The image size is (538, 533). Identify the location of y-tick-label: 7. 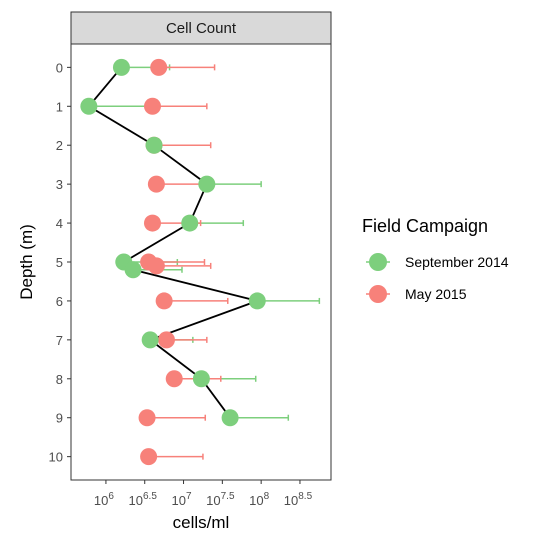
(59, 340).